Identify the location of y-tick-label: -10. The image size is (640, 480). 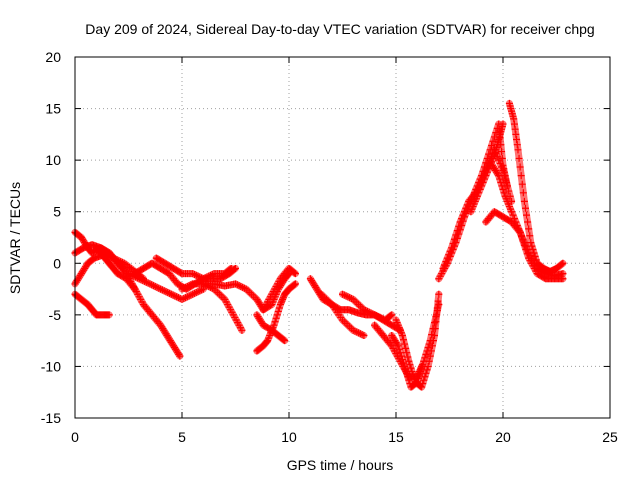
(51, 366).